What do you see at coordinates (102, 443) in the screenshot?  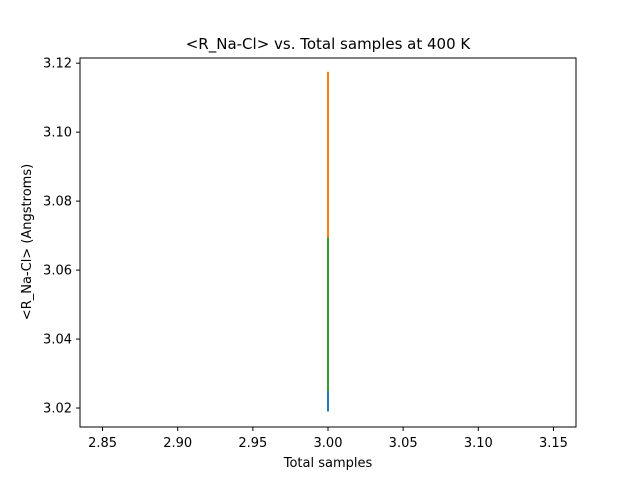 I see `x-tick-label: 2.85` at bounding box center [102, 443].